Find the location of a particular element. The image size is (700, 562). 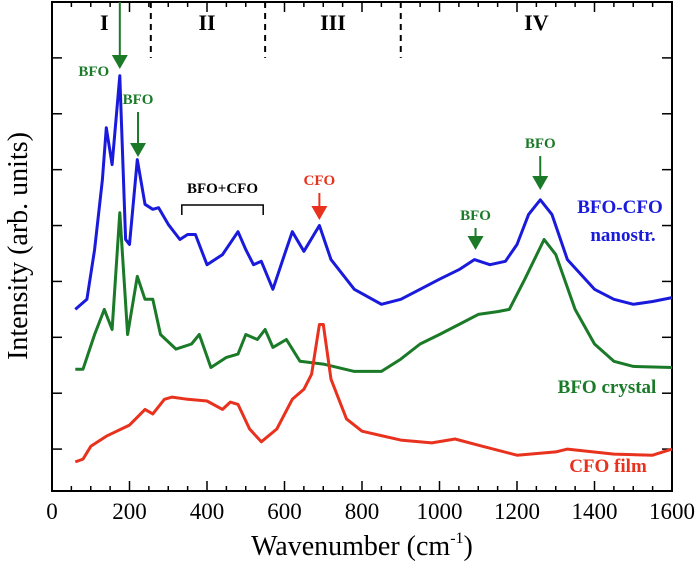

bracket is located at coordinates (222, 209).